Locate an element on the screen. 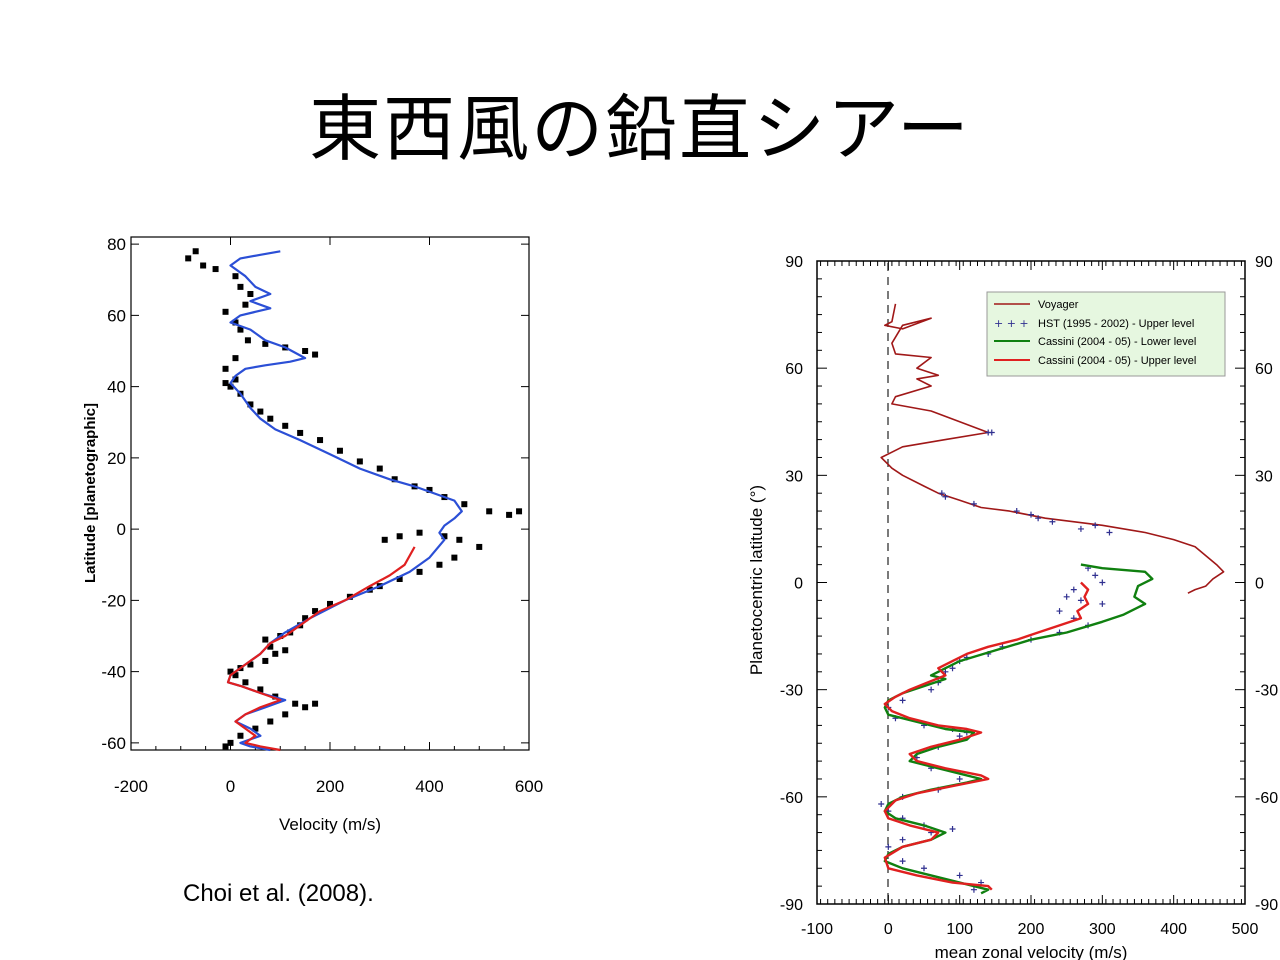 The width and height of the screenshot is (1280, 960). right-y-tick-label-right: -90 is located at coordinates (1266, 905).